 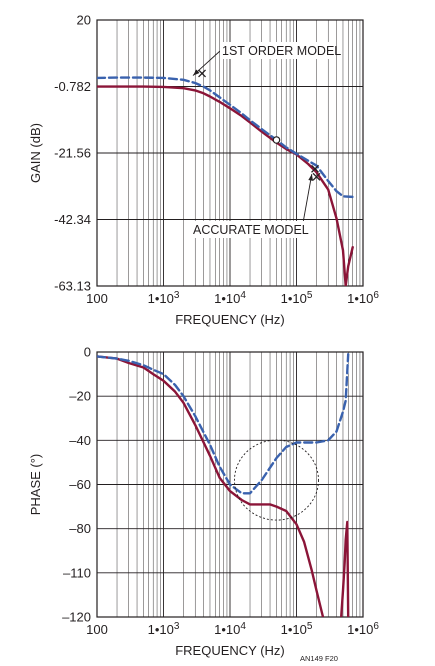 I want to click on figure-id: AN149 F20, so click(x=319, y=658).